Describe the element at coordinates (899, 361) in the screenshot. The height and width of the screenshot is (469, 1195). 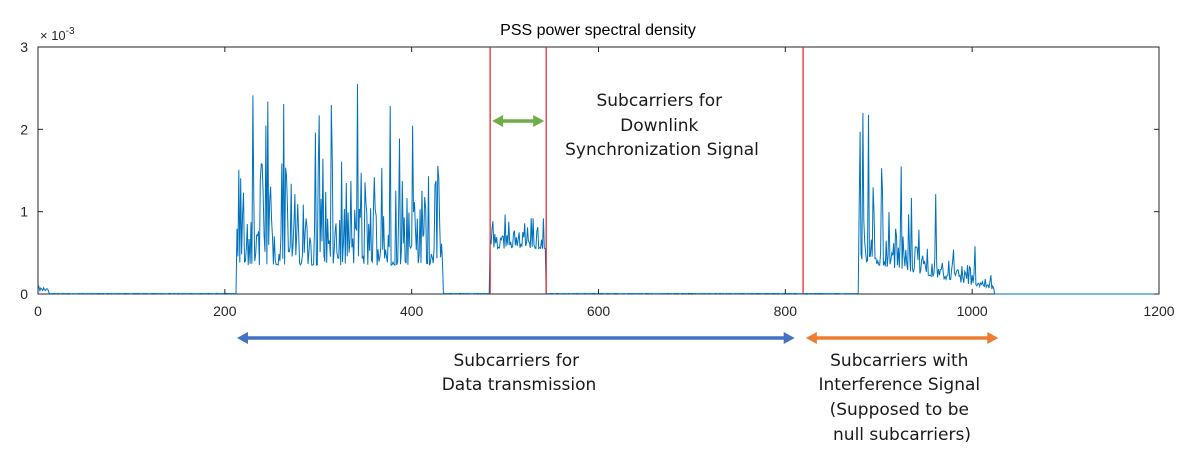
I see `interference-label-line-1: Subcarriers with` at that location.